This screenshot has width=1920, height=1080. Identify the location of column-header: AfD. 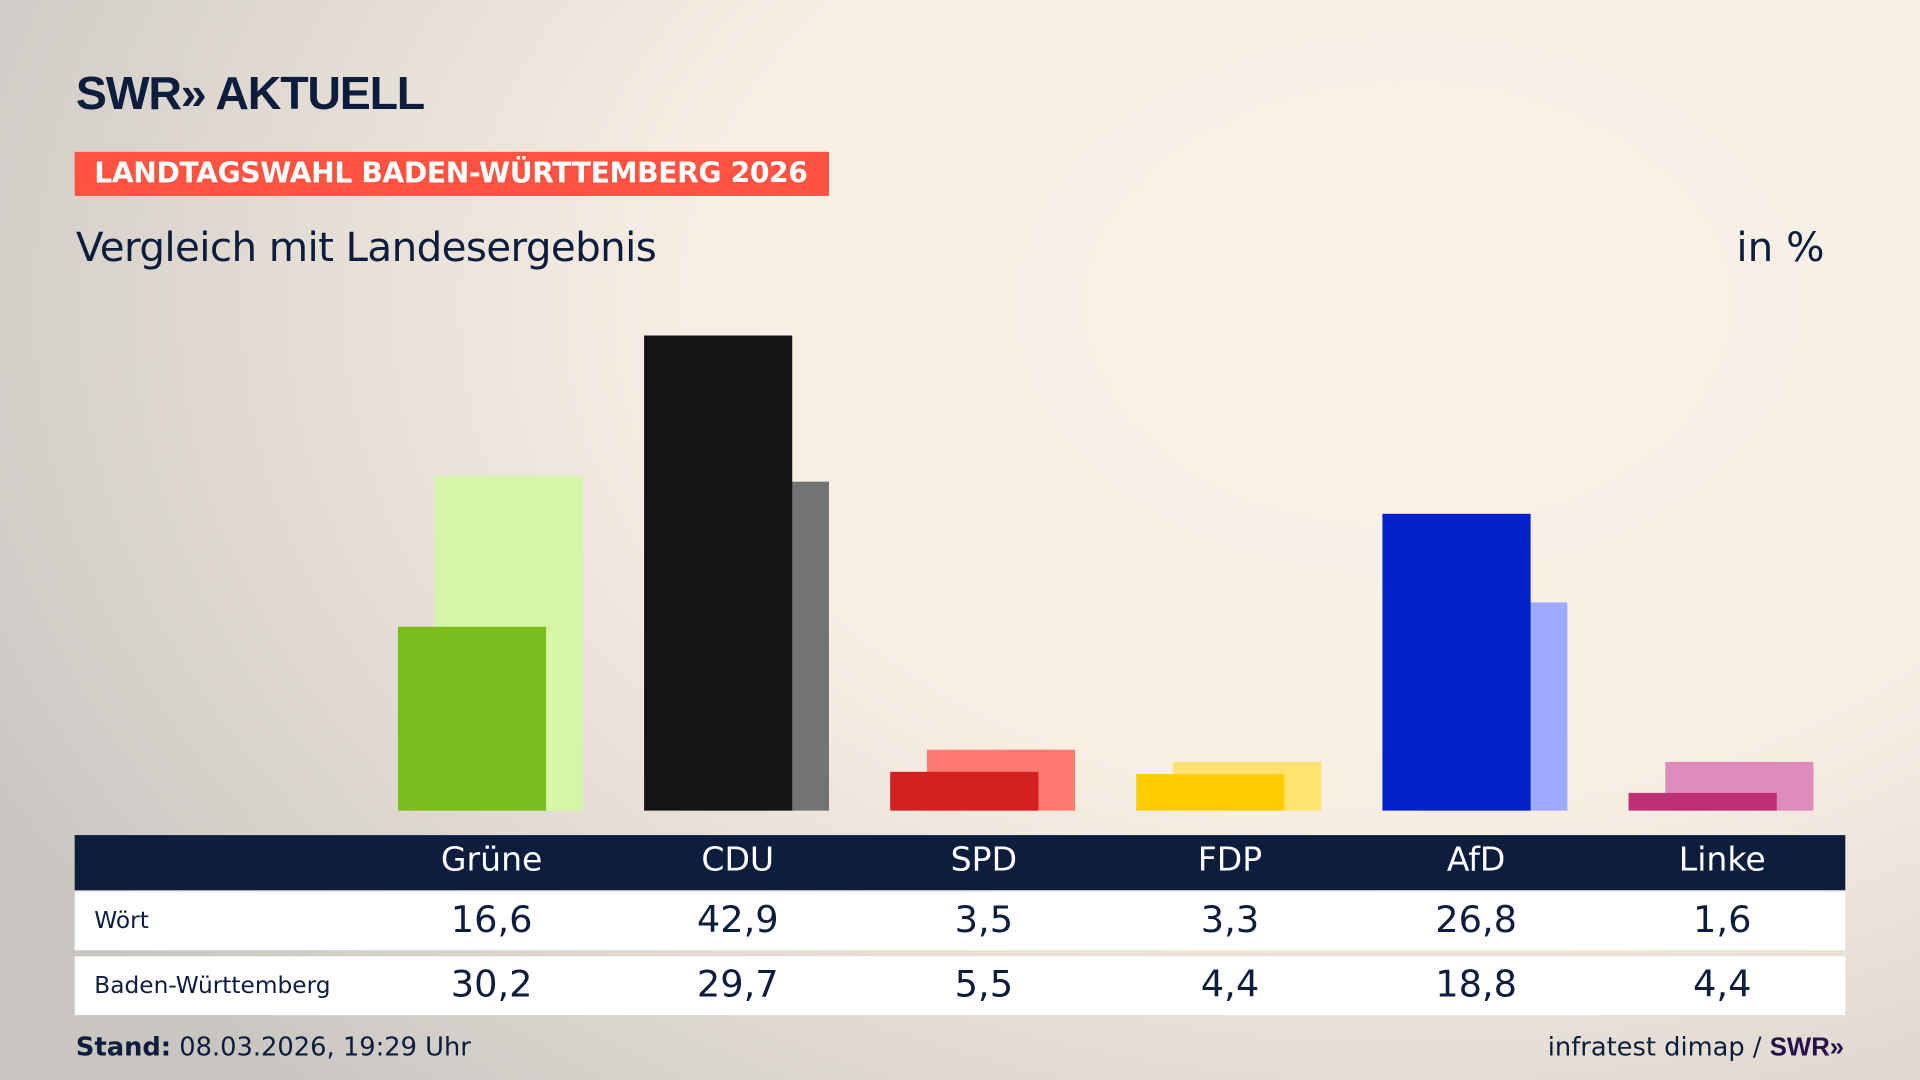
(1476, 860).